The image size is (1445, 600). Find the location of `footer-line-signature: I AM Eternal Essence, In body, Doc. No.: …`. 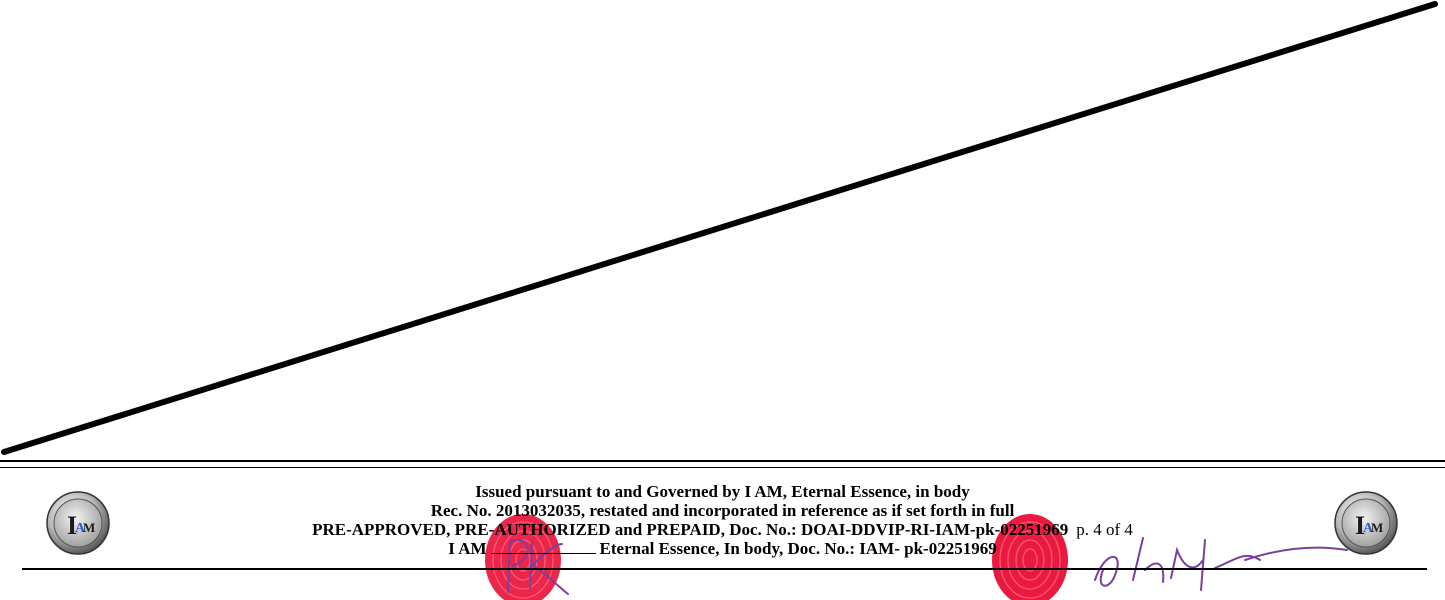

footer-line-signature: I AM Eternal Essence, In body, Doc. No.: … is located at coordinates (722, 548).